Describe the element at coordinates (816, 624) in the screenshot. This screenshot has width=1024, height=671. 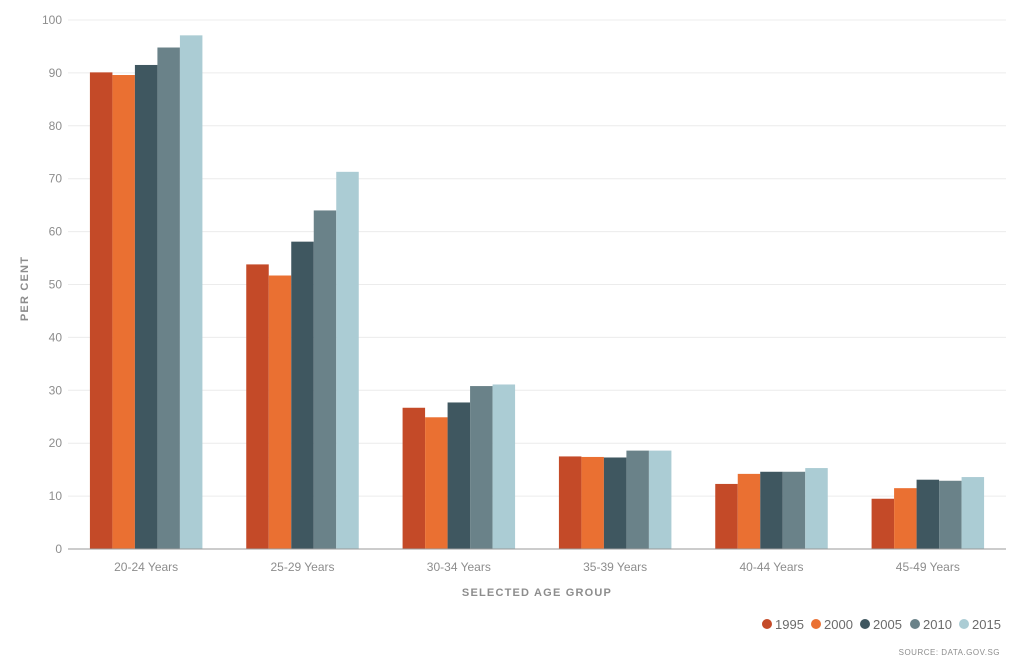
I see `legend-swatch-2000` at that location.